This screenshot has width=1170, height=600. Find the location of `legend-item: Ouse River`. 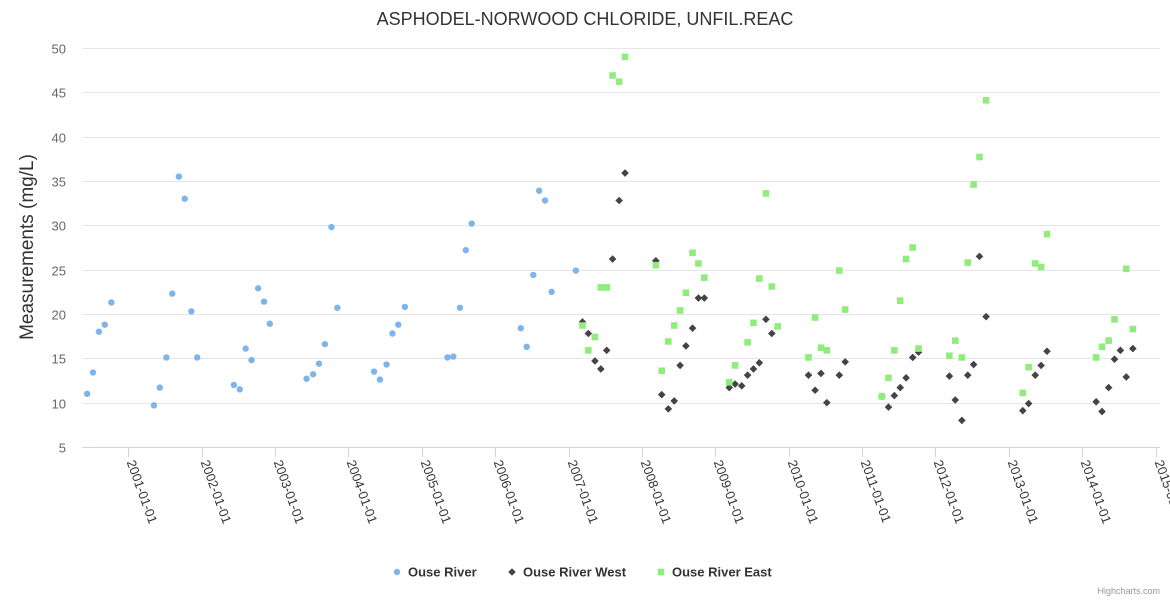

legend-item: Ouse River is located at coordinates (435, 572).